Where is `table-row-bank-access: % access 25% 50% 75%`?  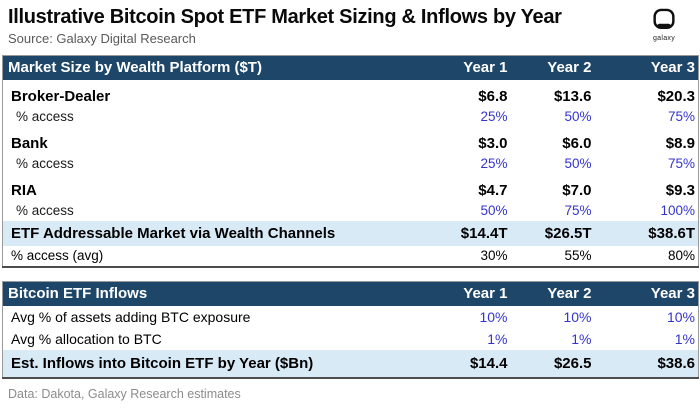 table-row-bank-access: % access 25% 50% 75% is located at coordinates (351, 164).